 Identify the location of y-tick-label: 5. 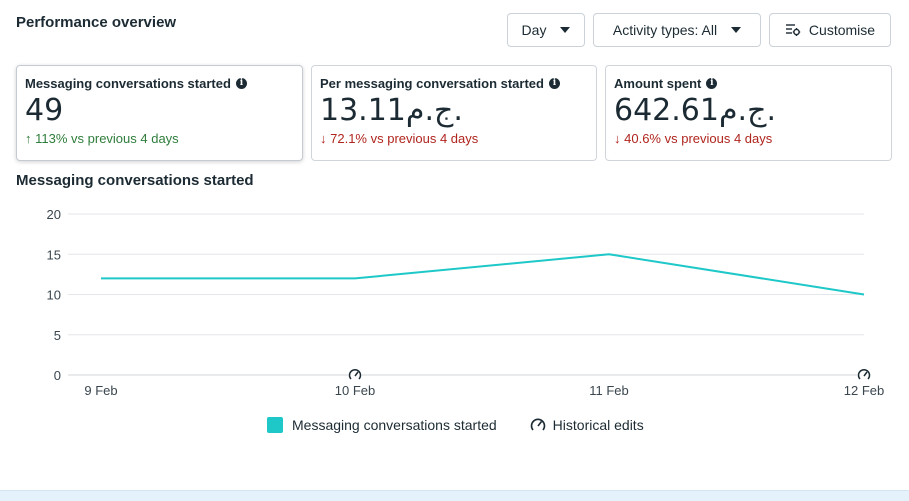
(57, 335).